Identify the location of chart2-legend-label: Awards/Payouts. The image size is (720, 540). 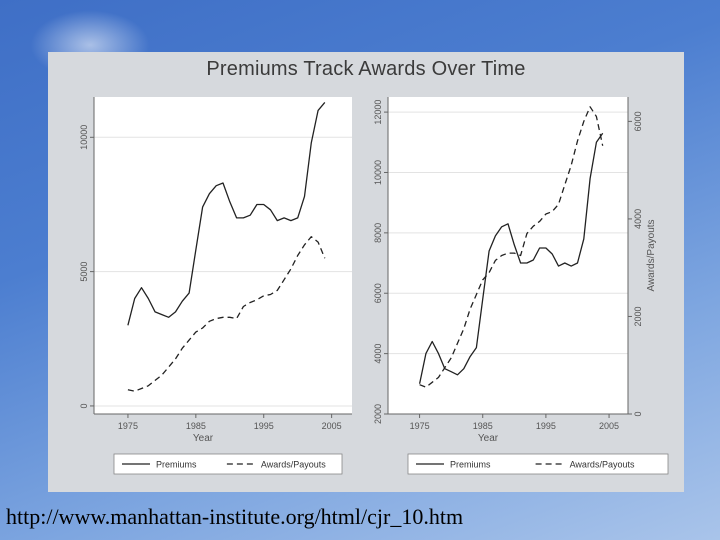
(602, 465).